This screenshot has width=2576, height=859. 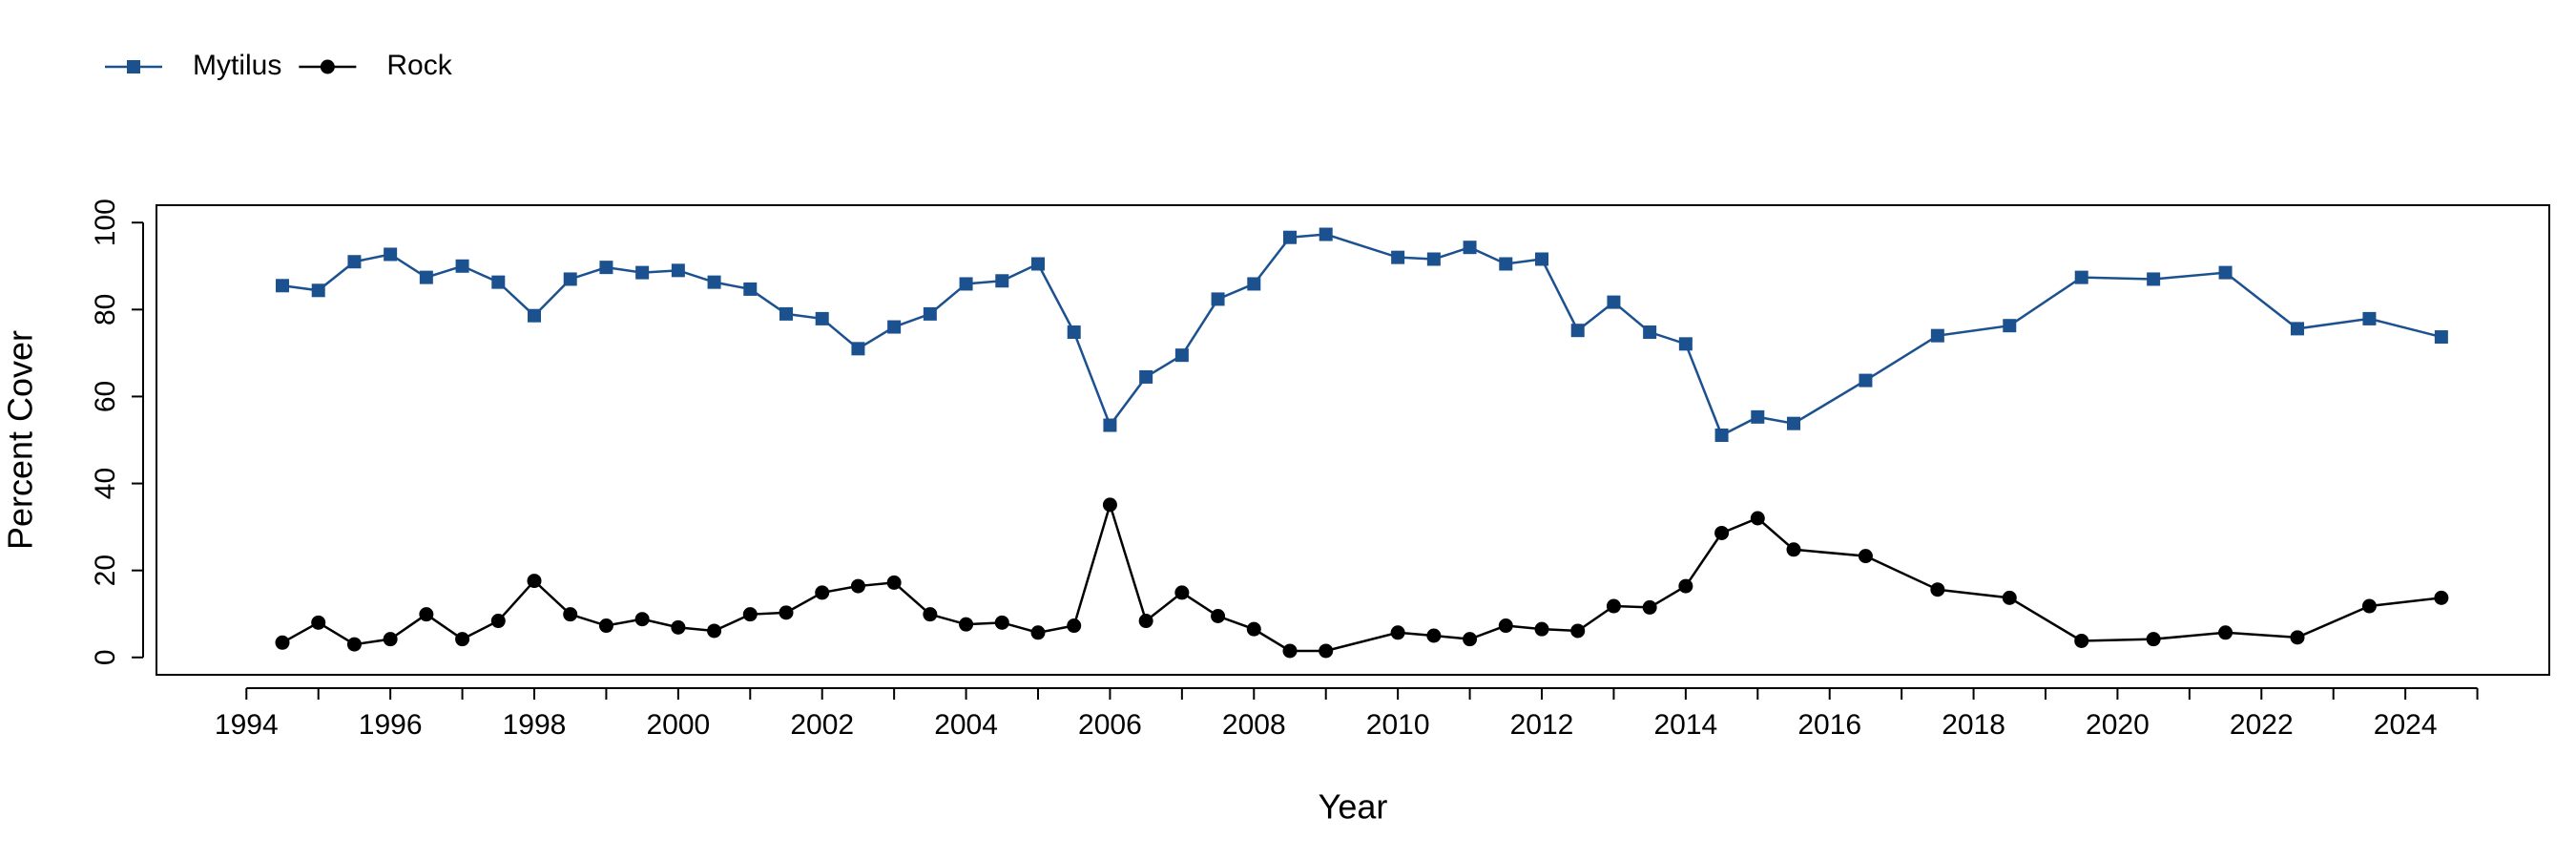 I want to click on x-tick-label: 2000, so click(x=678, y=725).